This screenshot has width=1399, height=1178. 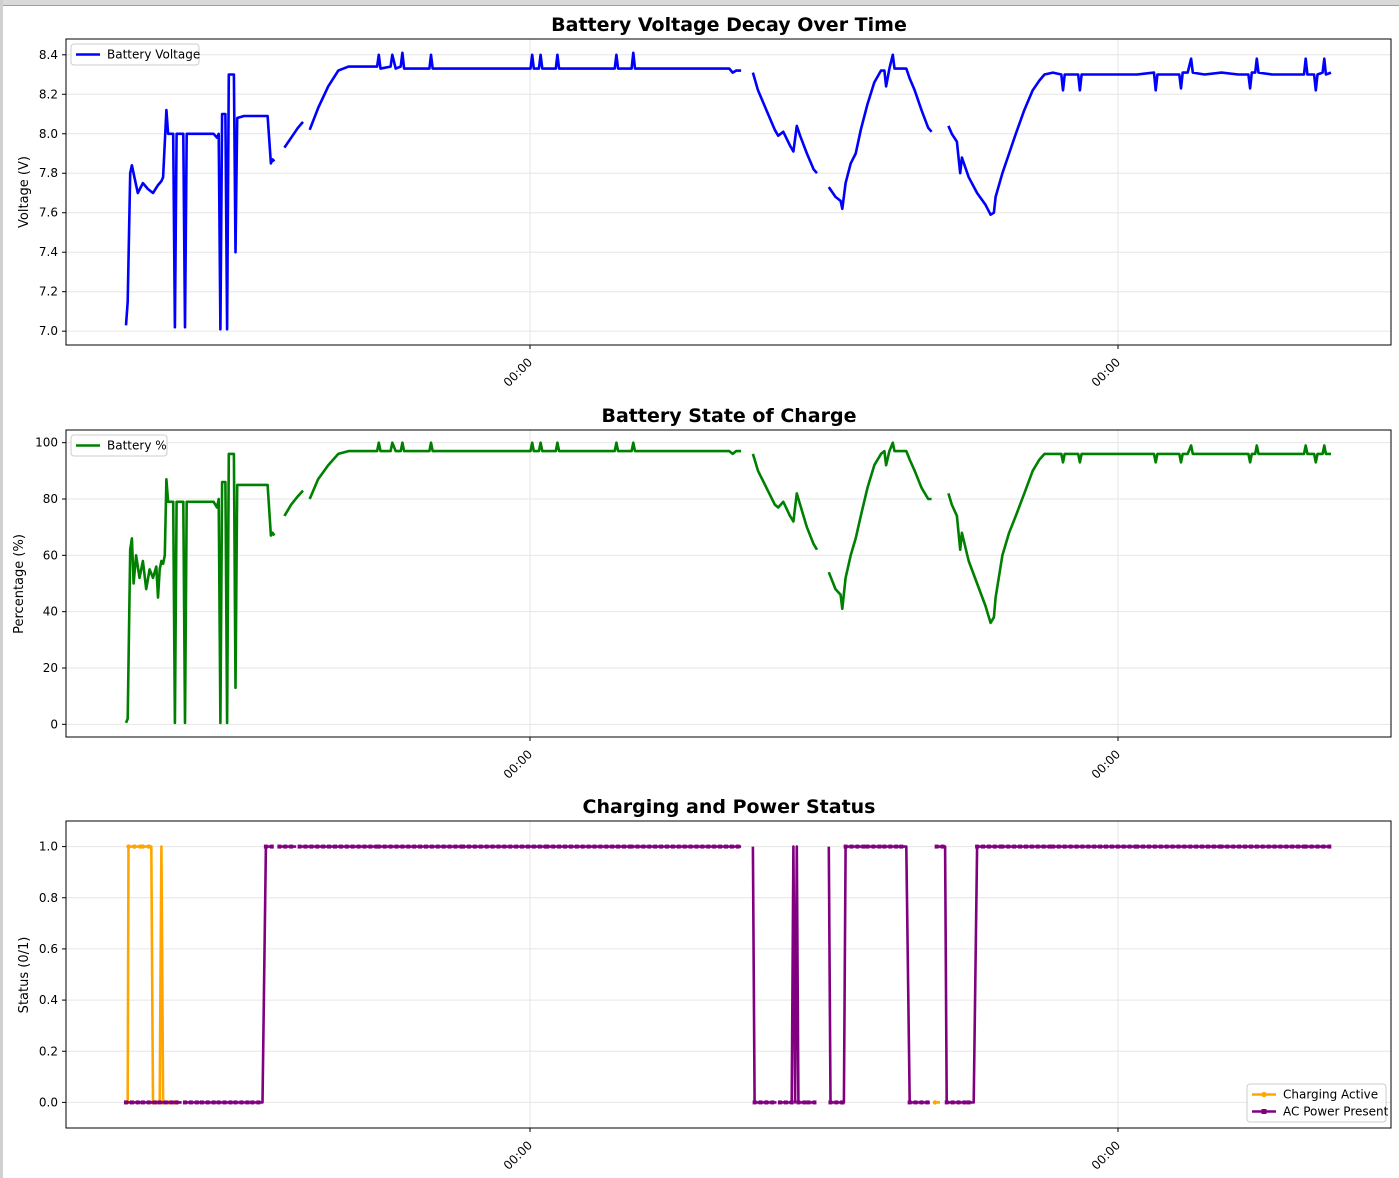 I want to click on battery-voltage-legend-label: Battery Voltage, so click(x=153, y=55).